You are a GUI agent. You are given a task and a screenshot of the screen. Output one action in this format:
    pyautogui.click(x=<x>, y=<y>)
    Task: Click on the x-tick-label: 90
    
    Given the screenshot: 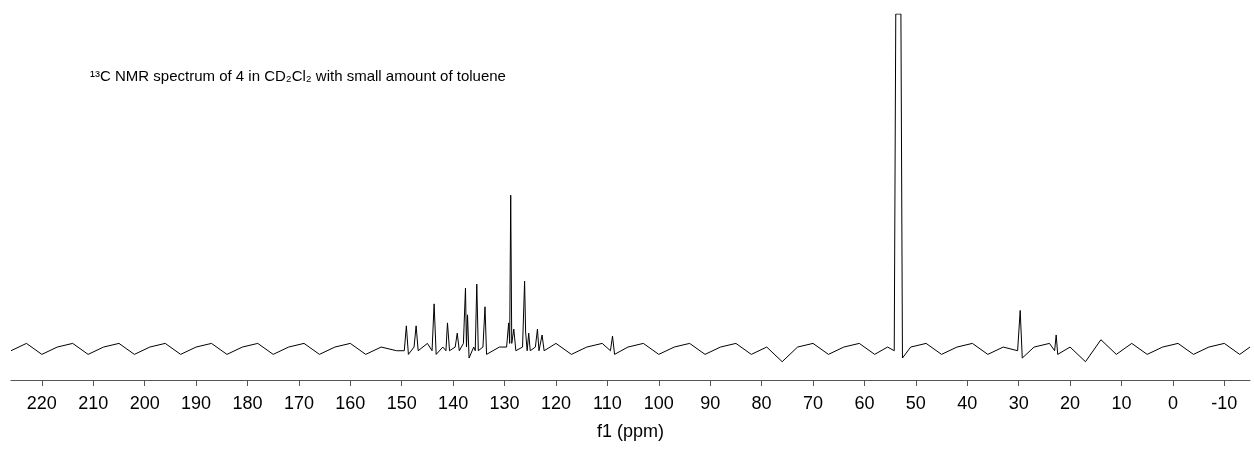 What is the action you would take?
    pyautogui.click(x=710, y=403)
    